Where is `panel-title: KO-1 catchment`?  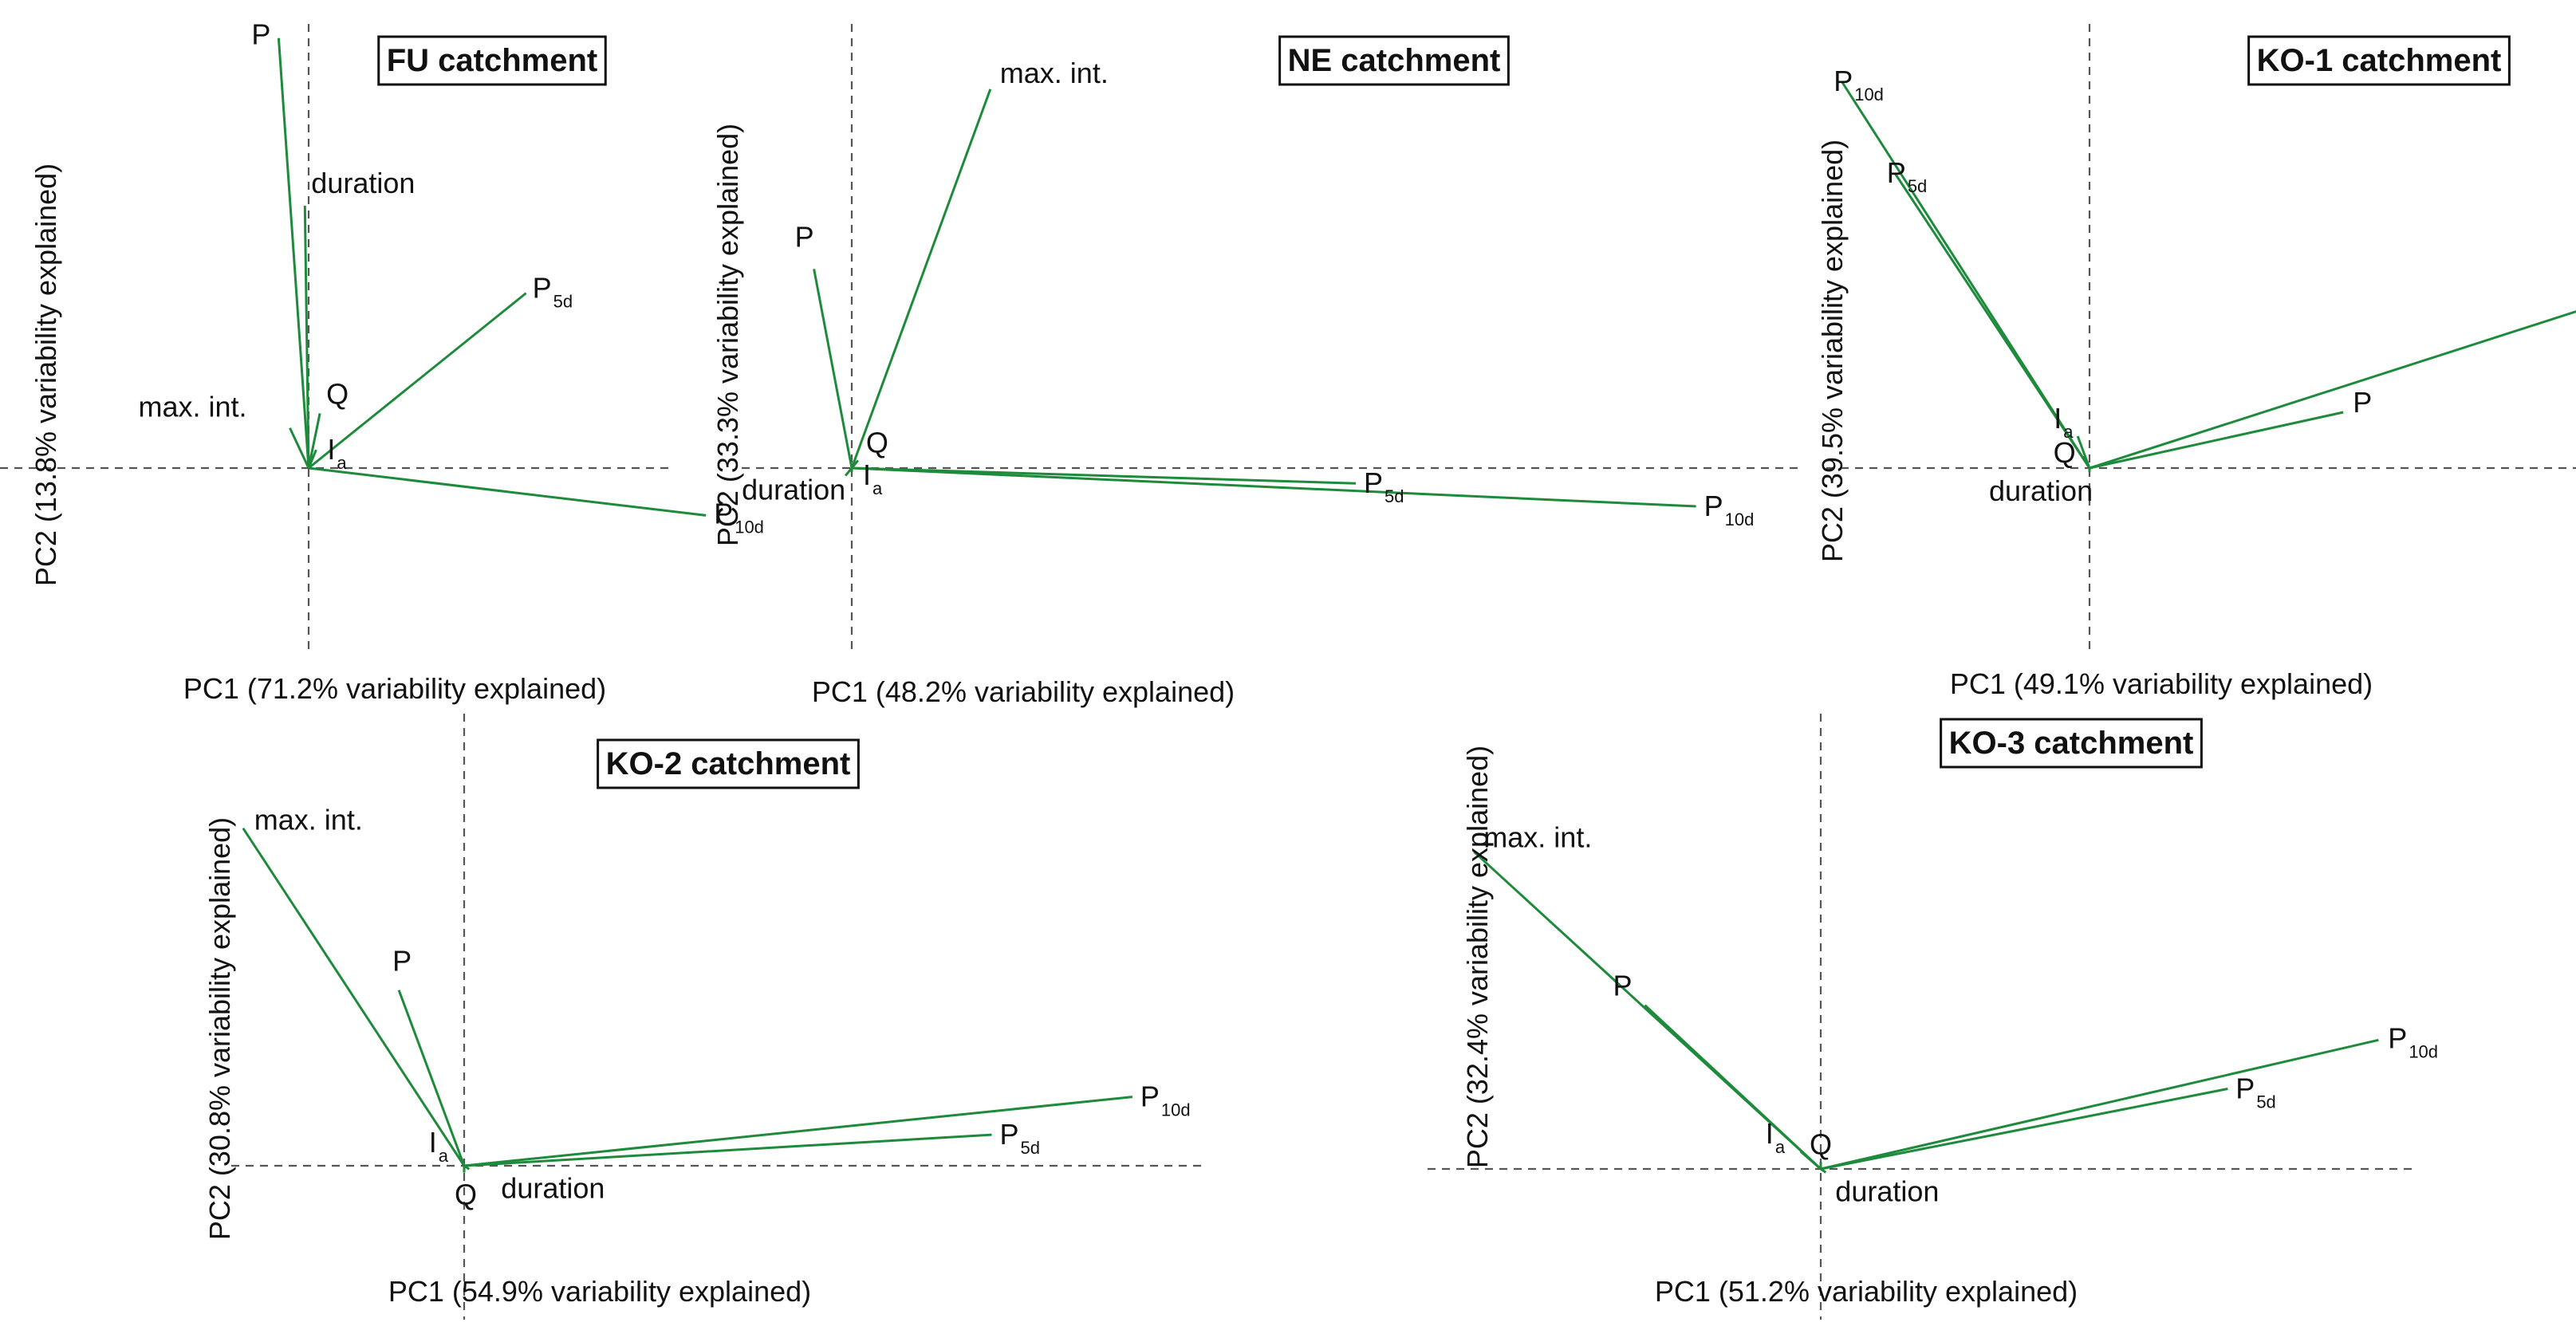 panel-title: KO-1 catchment is located at coordinates (2379, 60).